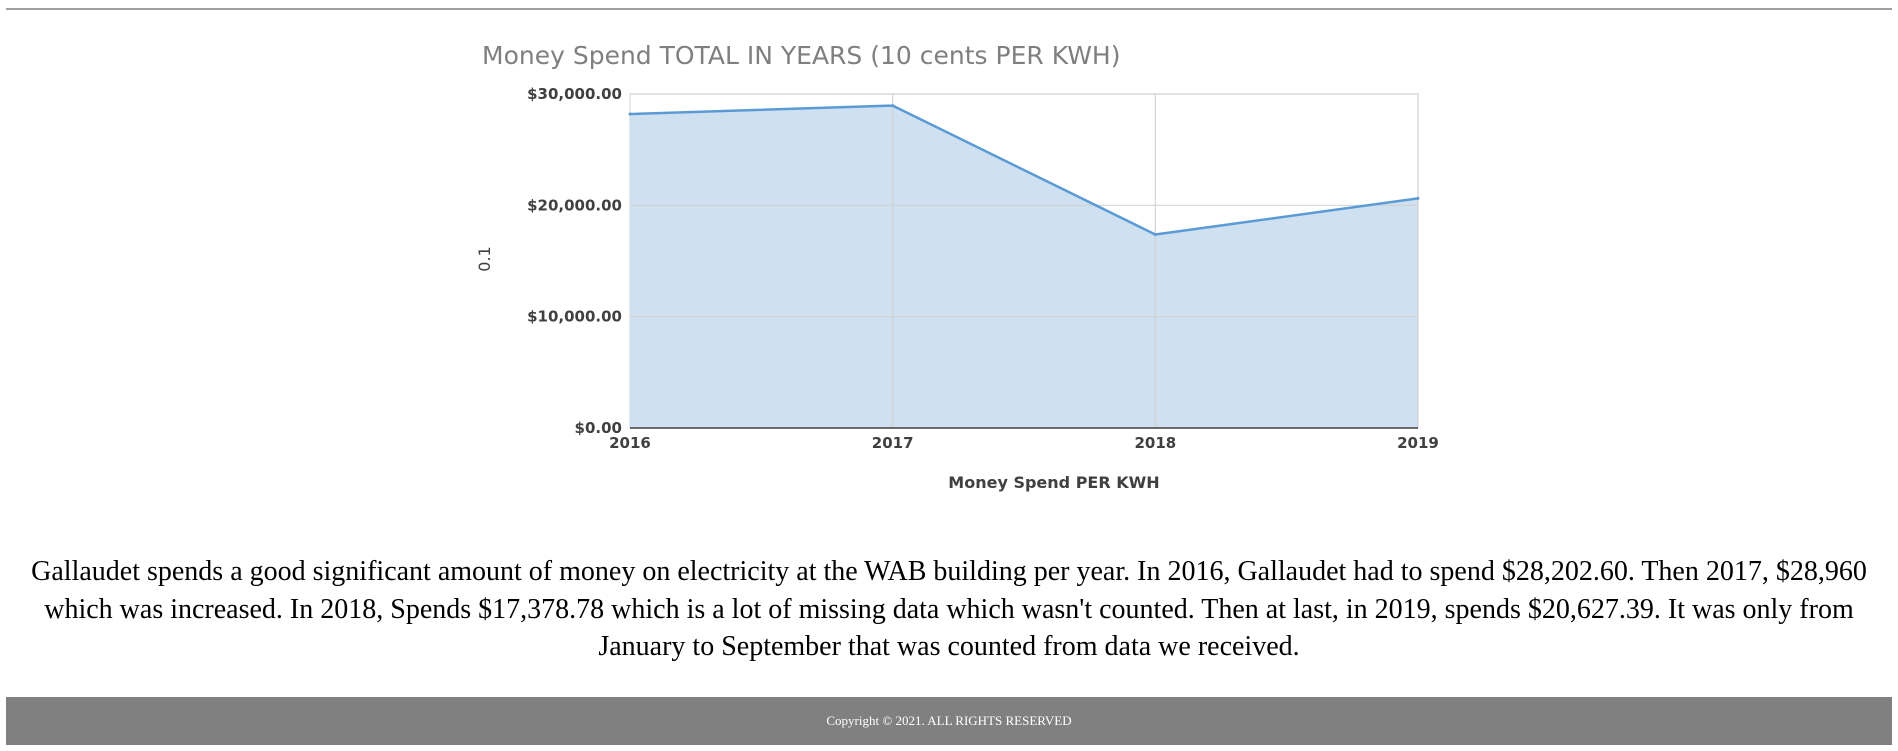 Image resolution: width=1898 pixels, height=751 pixels. Describe the element at coordinates (1024, 170) in the screenshot. I see `series-line` at that location.